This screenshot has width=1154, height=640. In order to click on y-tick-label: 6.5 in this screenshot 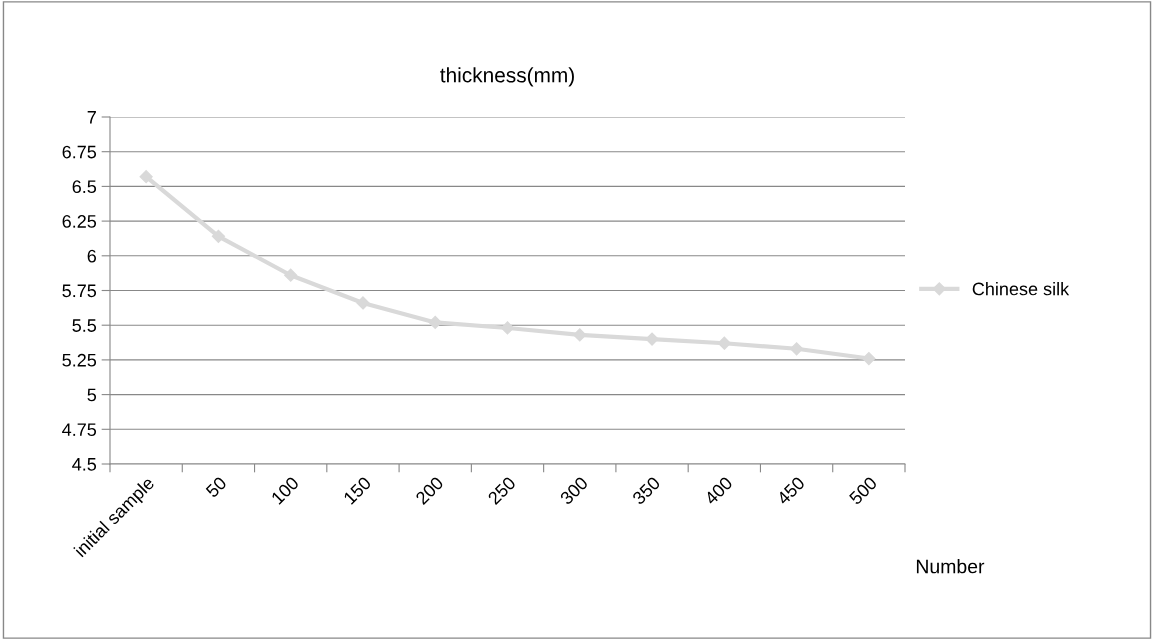, I will do `click(84, 187)`.